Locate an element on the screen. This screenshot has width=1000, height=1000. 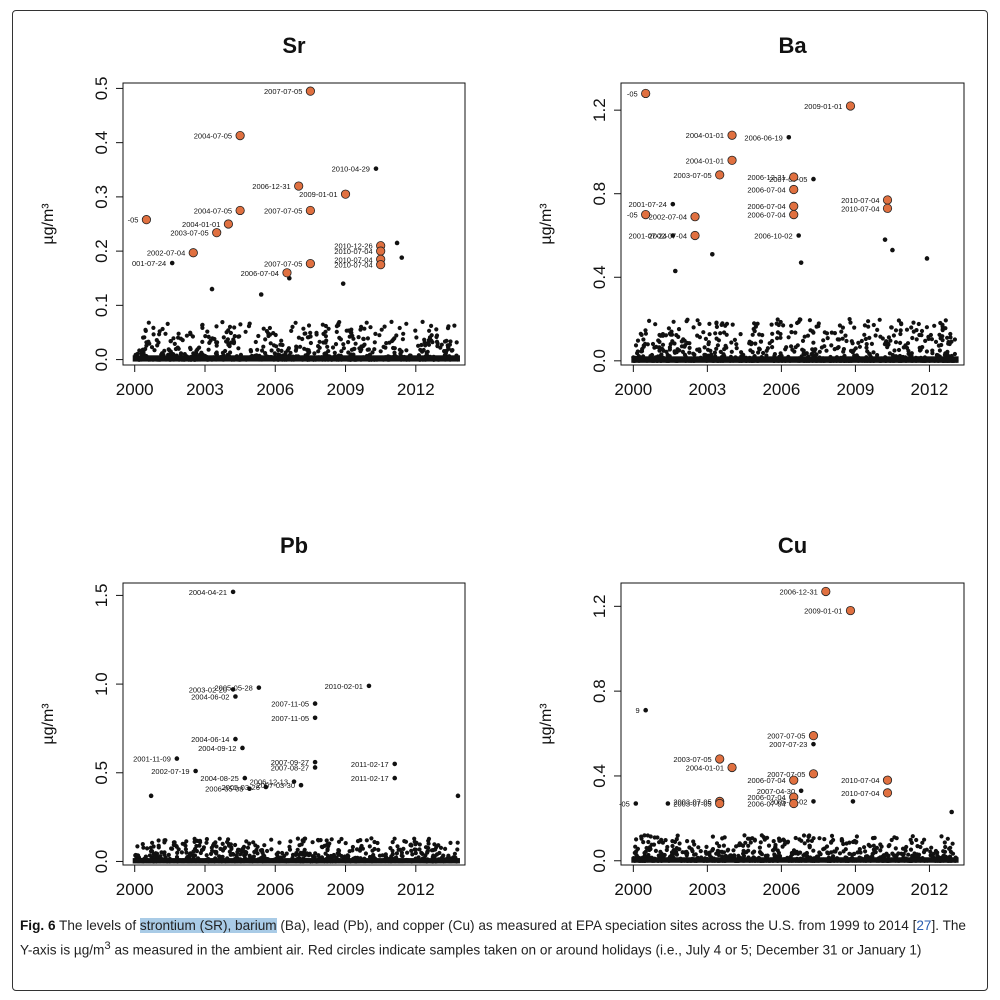
caption-reference-link: 27 is located at coordinates (924, 925).